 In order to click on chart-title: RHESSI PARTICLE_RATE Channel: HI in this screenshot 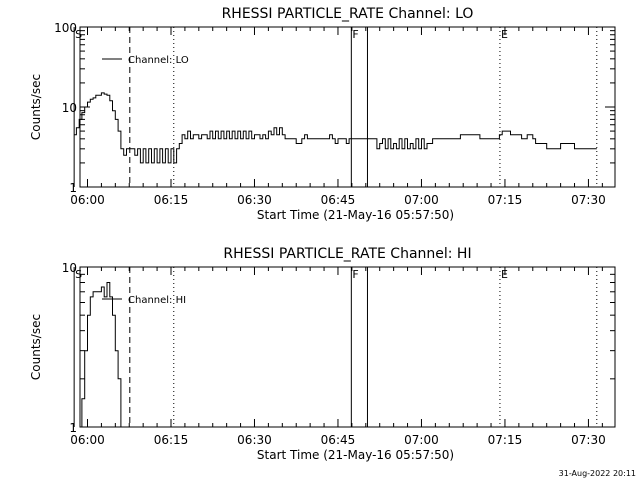, I will do `click(347, 254)`.